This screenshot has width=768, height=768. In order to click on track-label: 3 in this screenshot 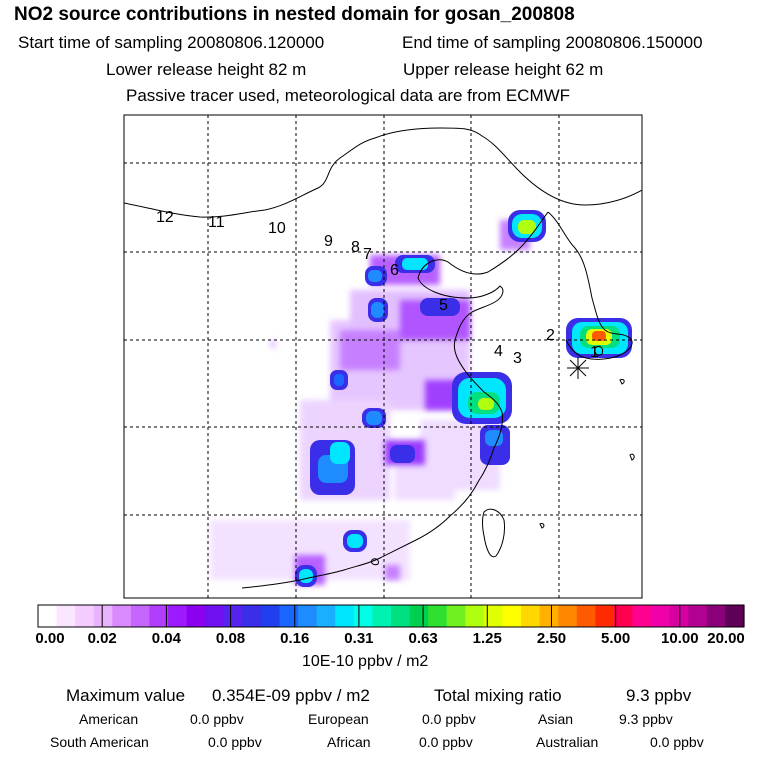, I will do `click(517, 358)`.